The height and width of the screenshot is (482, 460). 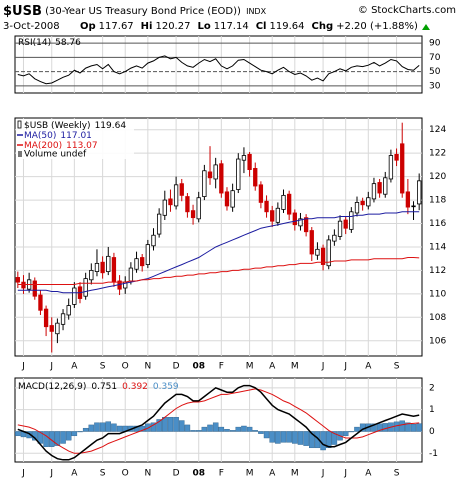 What do you see at coordinates (58, 136) in the screenshot?
I see `legend-entry: MA(50) 117.01` at bounding box center [58, 136].